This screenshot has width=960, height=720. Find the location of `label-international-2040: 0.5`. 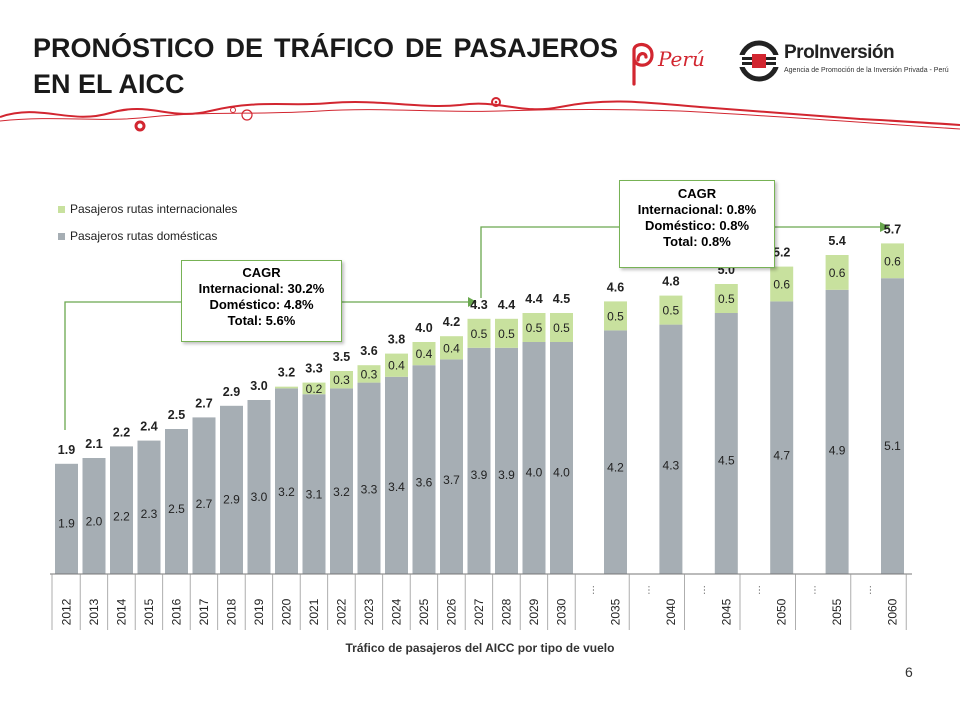

label-international-2040: 0.5 is located at coordinates (671, 311).